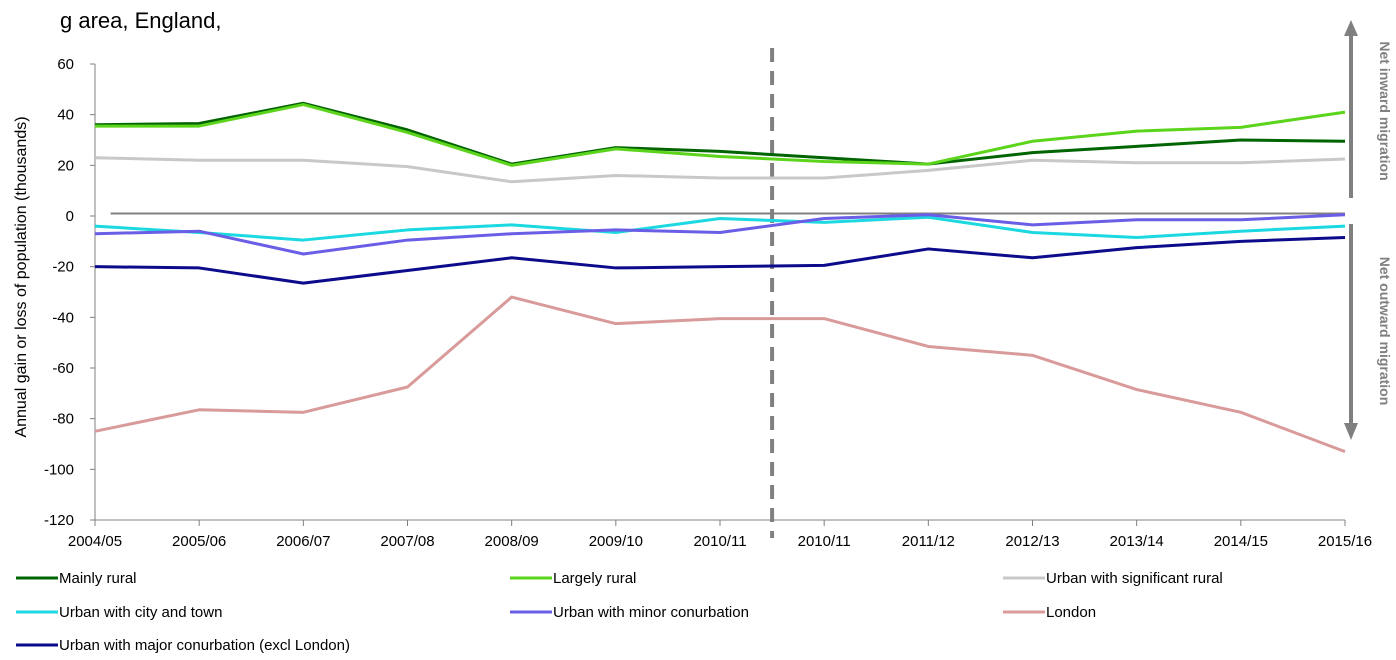 The height and width of the screenshot is (660, 1396). I want to click on y-tick-label: -60, so click(63, 368).